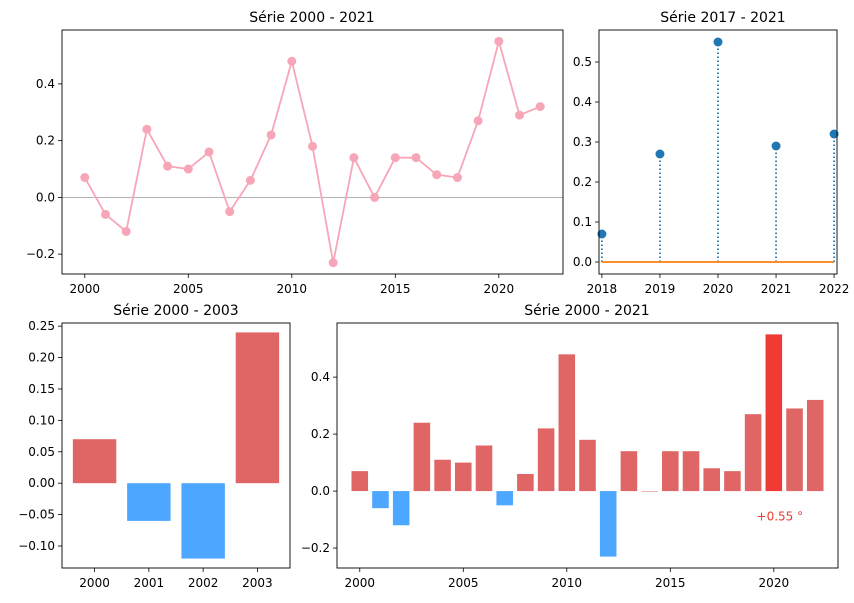  Describe the element at coordinates (582, 62) in the screenshot. I see `y-tick-label: 0.5` at that location.